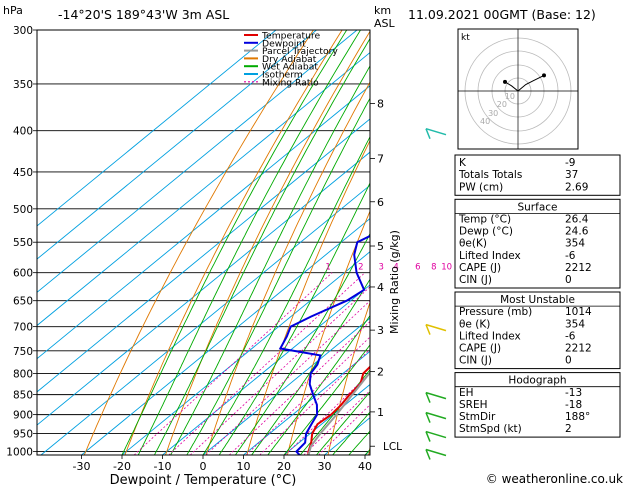 The image size is (629, 486). I want to click on legend-label: Dewpoint, so click(284, 43).